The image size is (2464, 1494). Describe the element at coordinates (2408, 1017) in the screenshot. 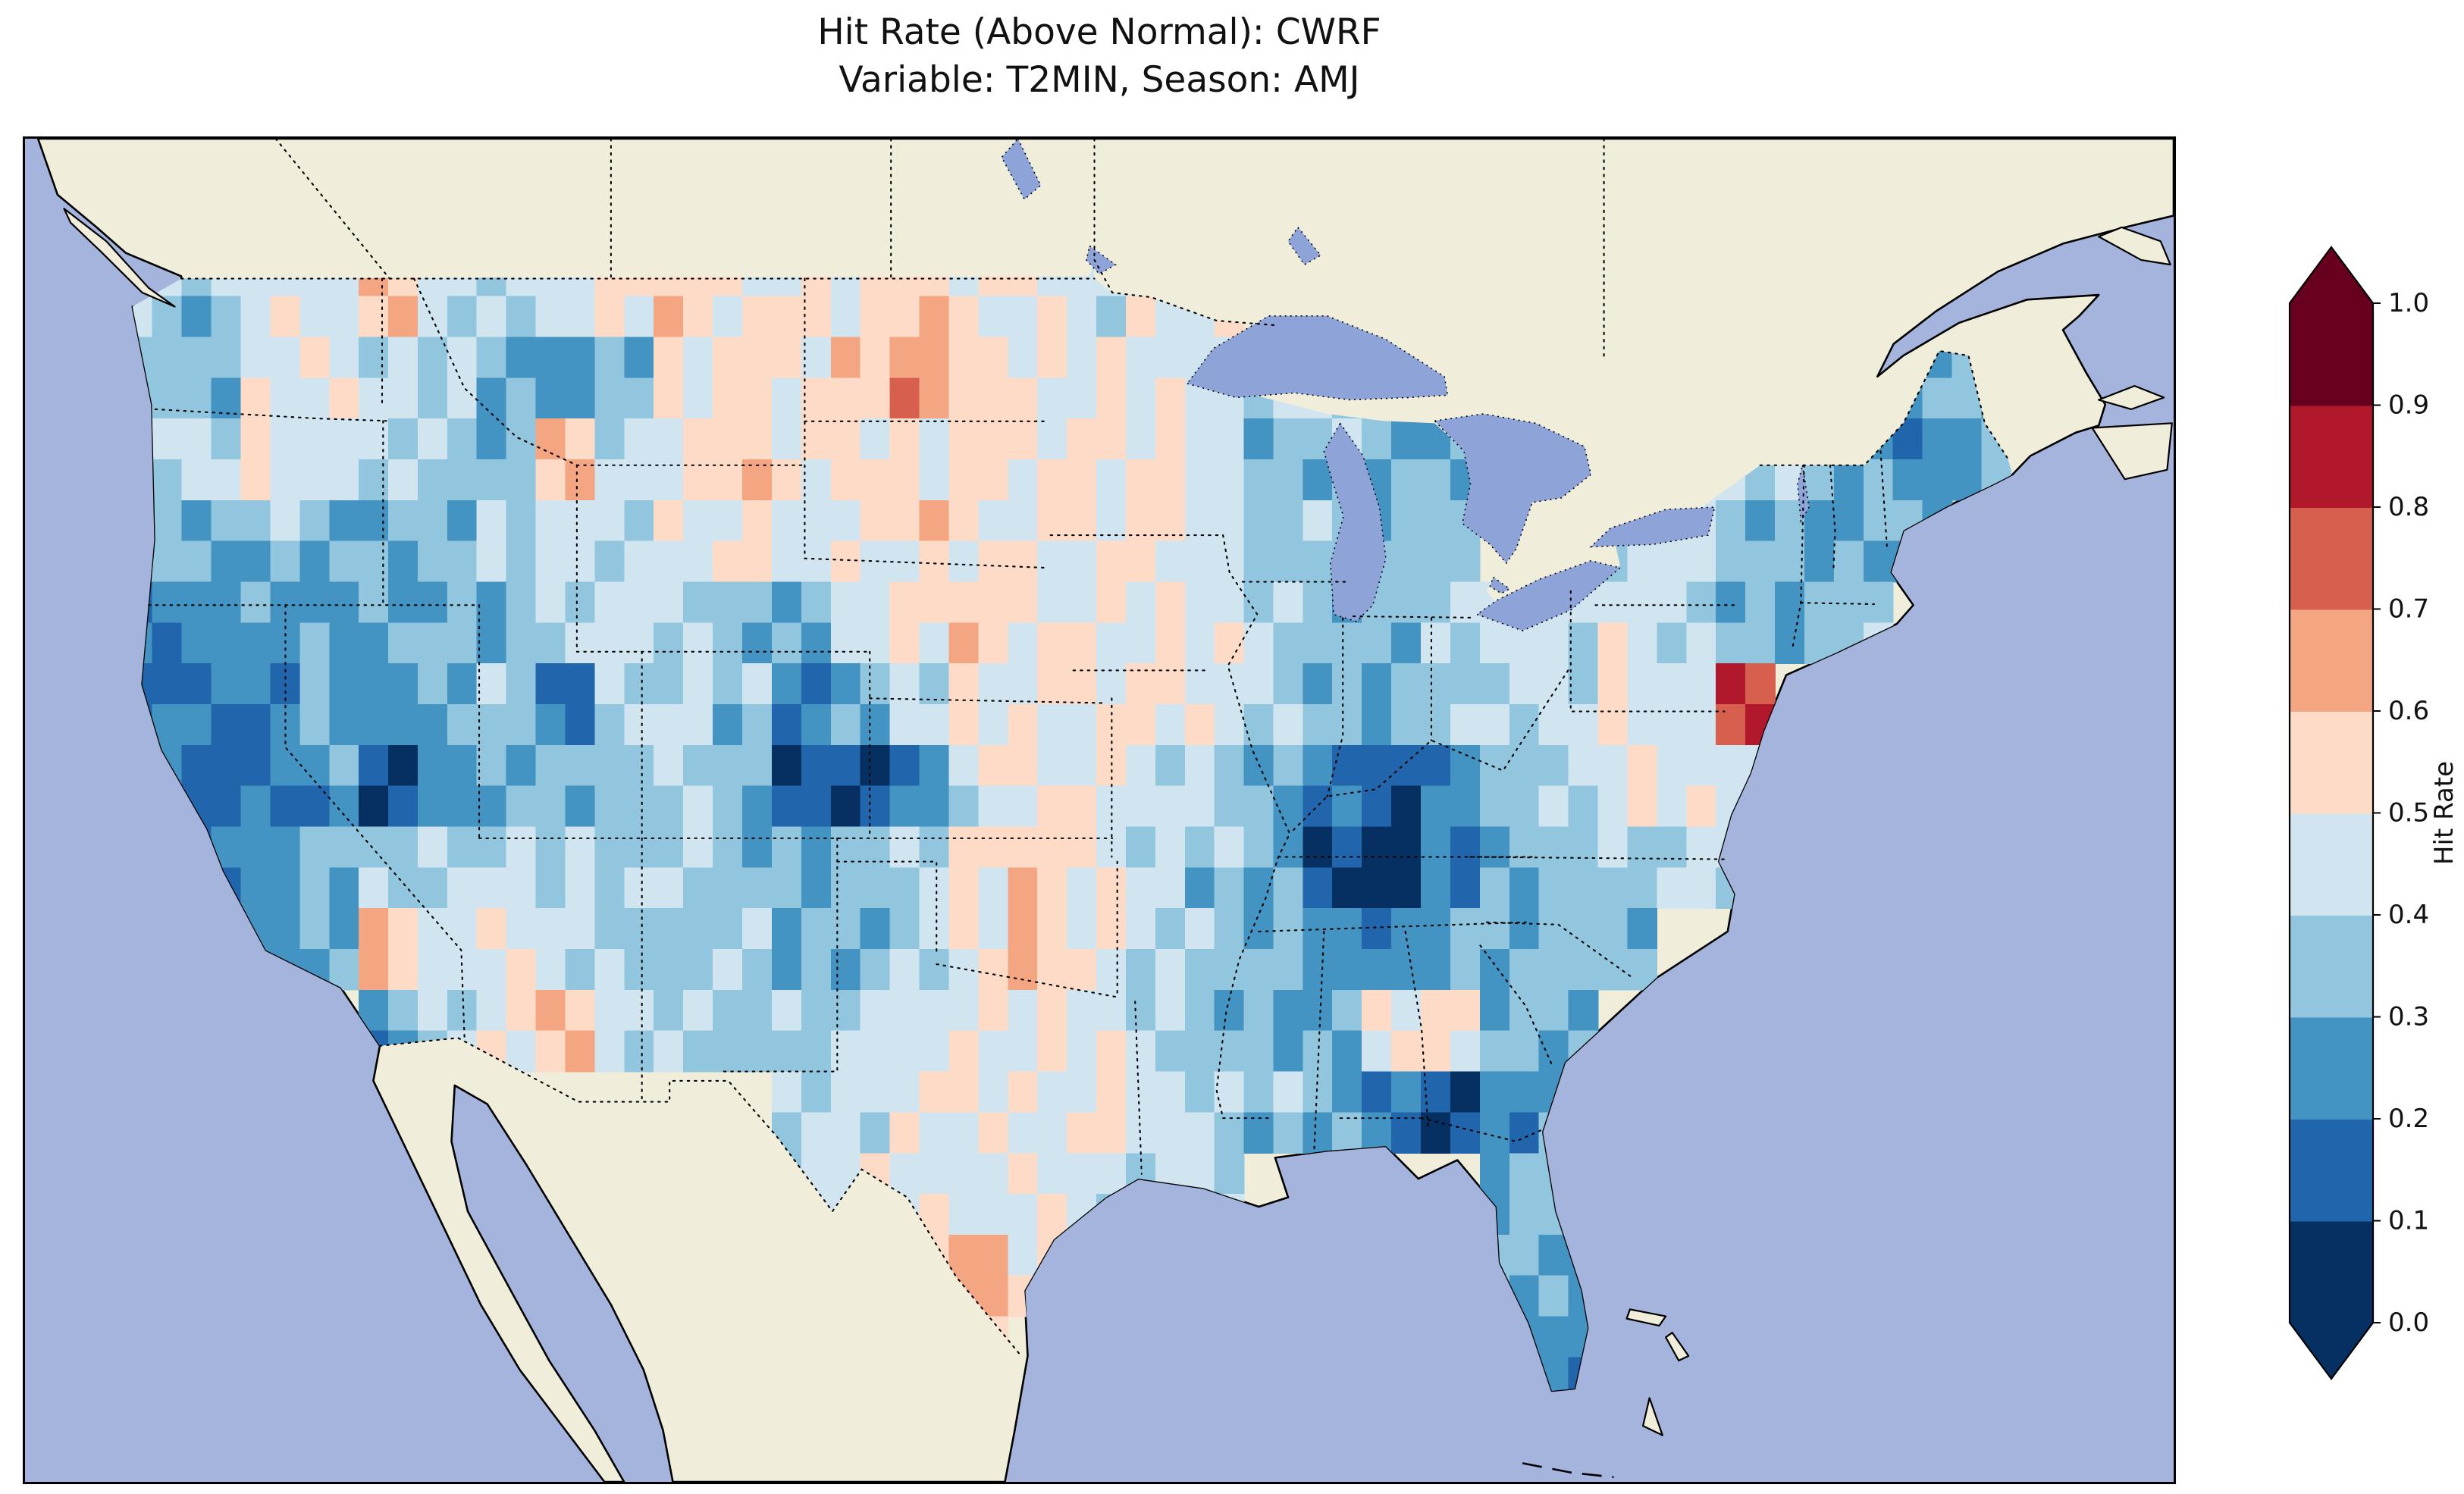

I see `colorbar-tick-label: 0.3` at that location.